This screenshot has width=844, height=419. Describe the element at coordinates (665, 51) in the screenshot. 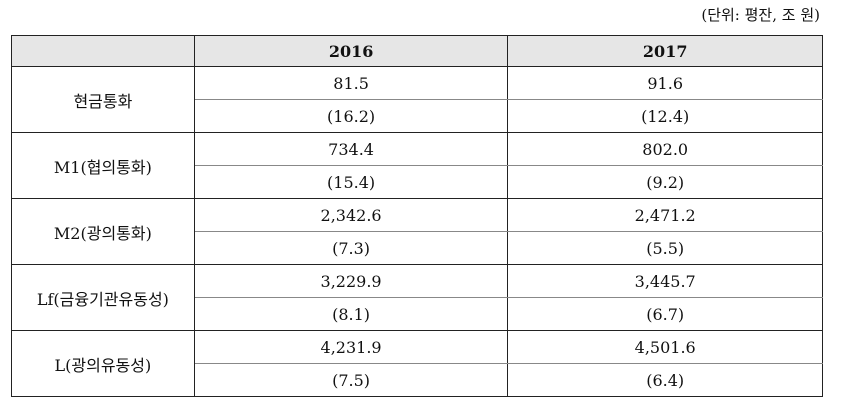

I see `header-2017: 2017` at that location.